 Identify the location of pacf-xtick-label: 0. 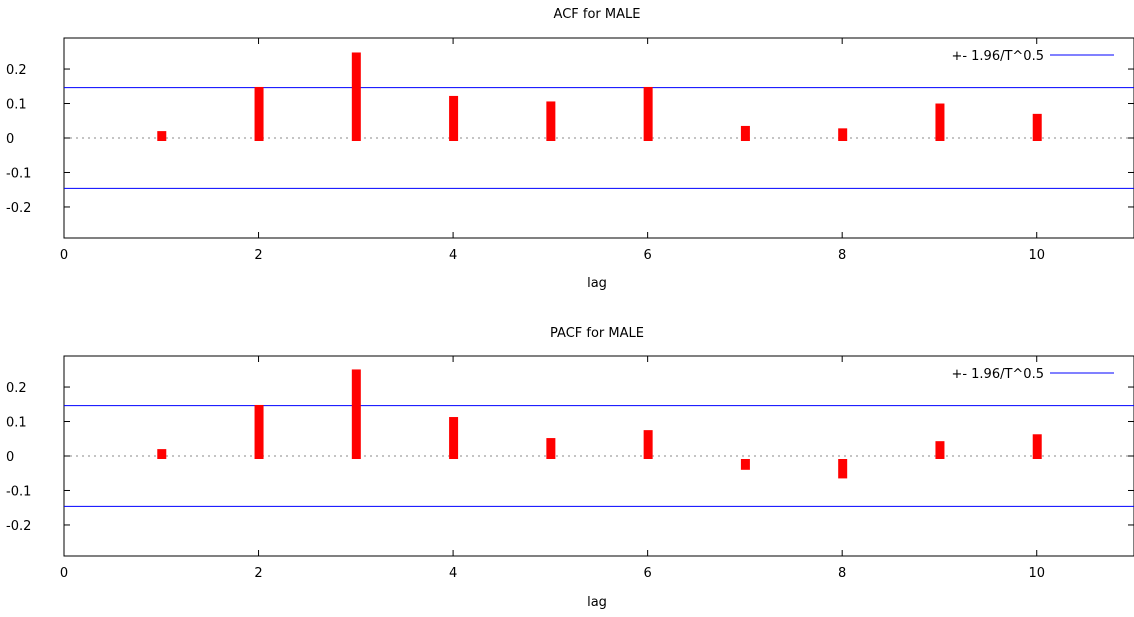
(64, 573).